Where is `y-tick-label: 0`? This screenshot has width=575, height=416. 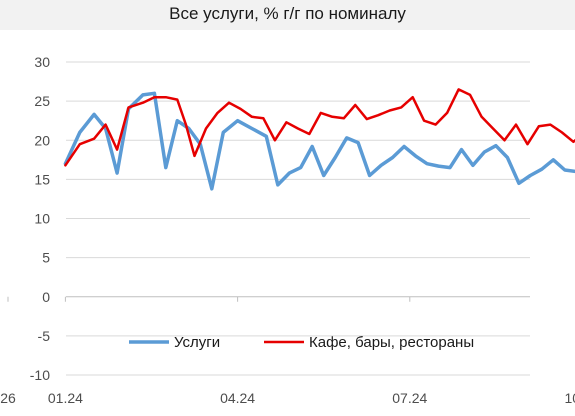 y-tick-label: 0 is located at coordinates (46, 297).